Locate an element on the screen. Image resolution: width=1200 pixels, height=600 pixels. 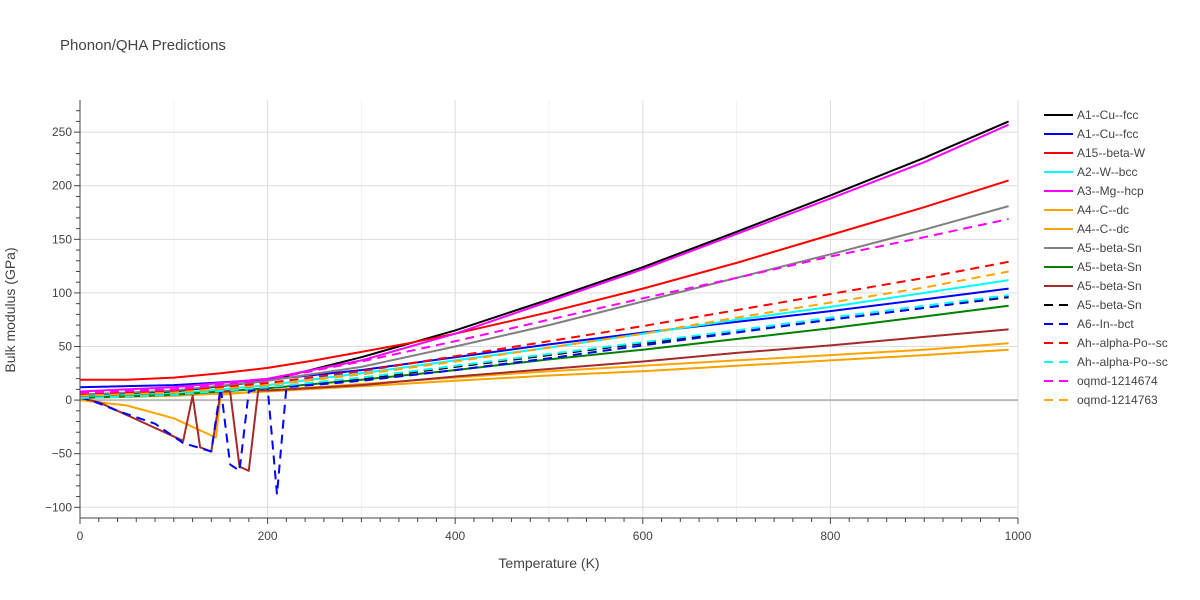
legend-label: oqmd-1214763 is located at coordinates (1117, 400).